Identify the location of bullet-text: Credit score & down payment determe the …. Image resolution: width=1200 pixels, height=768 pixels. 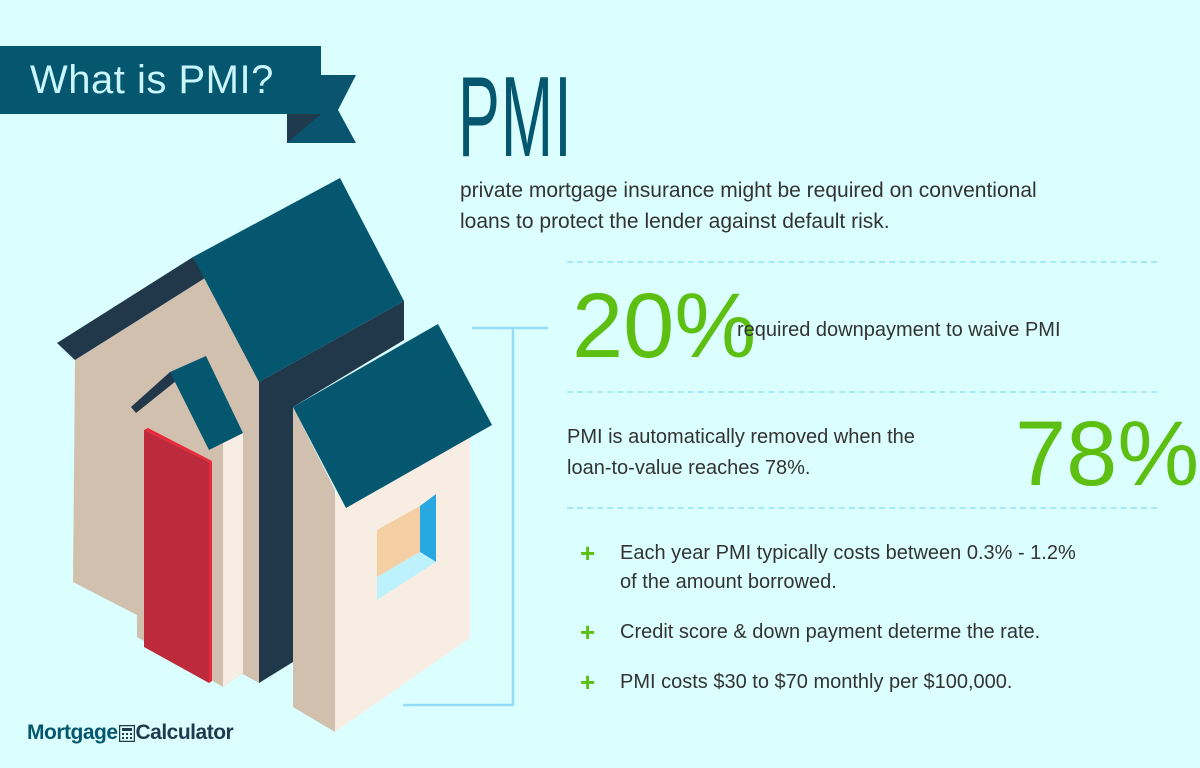
(830, 632).